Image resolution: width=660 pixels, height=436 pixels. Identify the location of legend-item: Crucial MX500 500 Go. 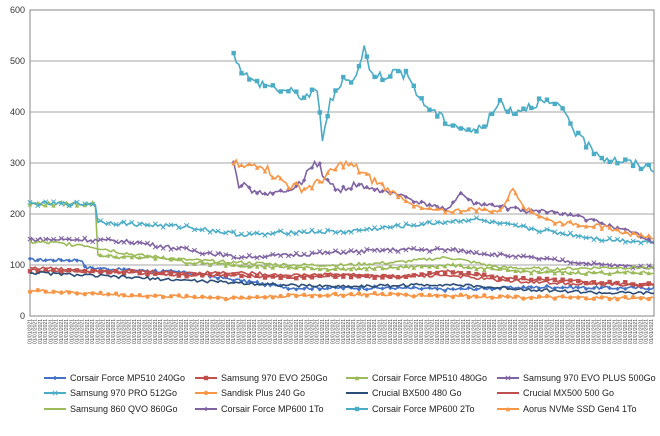
(555, 393).